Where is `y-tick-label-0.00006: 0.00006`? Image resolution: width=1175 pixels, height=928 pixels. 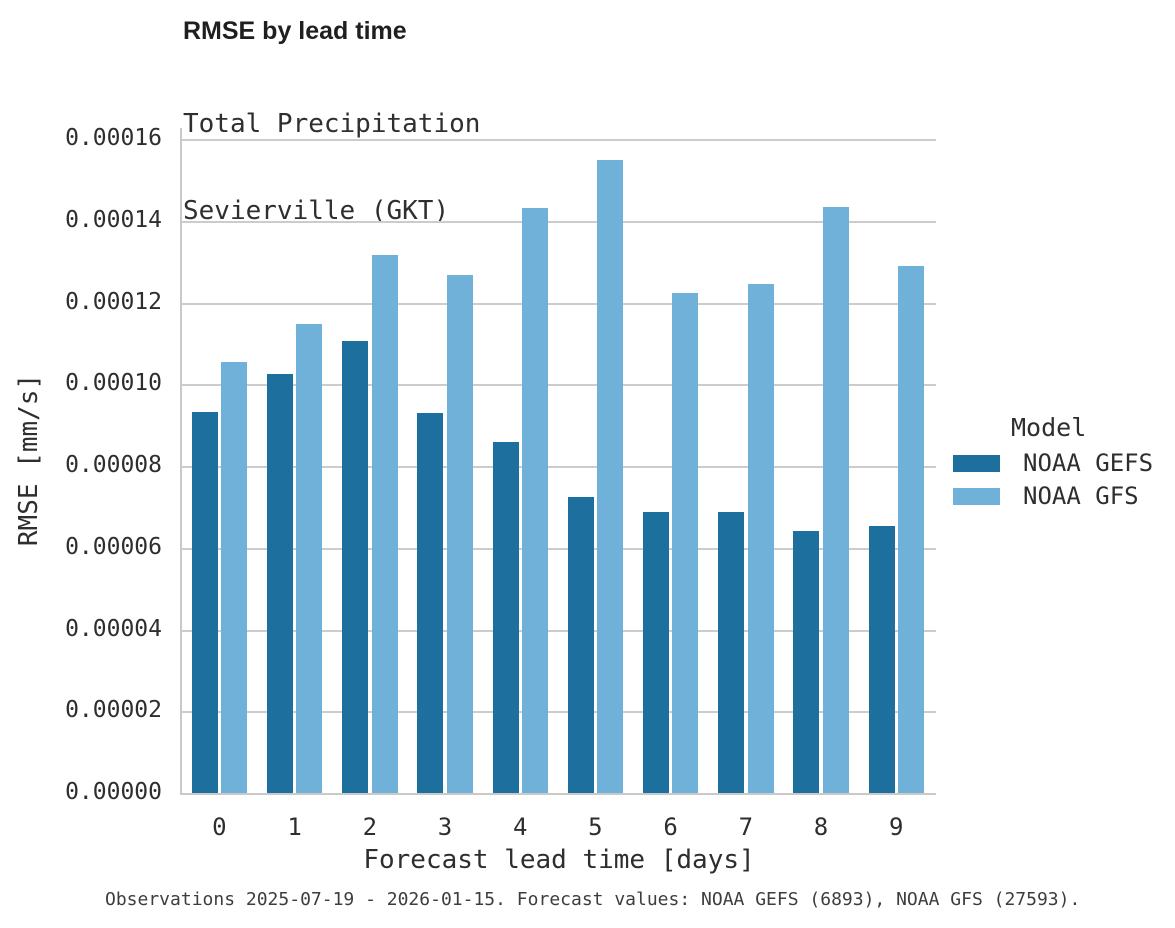
y-tick-label-0.00006: 0.00006 is located at coordinates (113, 546).